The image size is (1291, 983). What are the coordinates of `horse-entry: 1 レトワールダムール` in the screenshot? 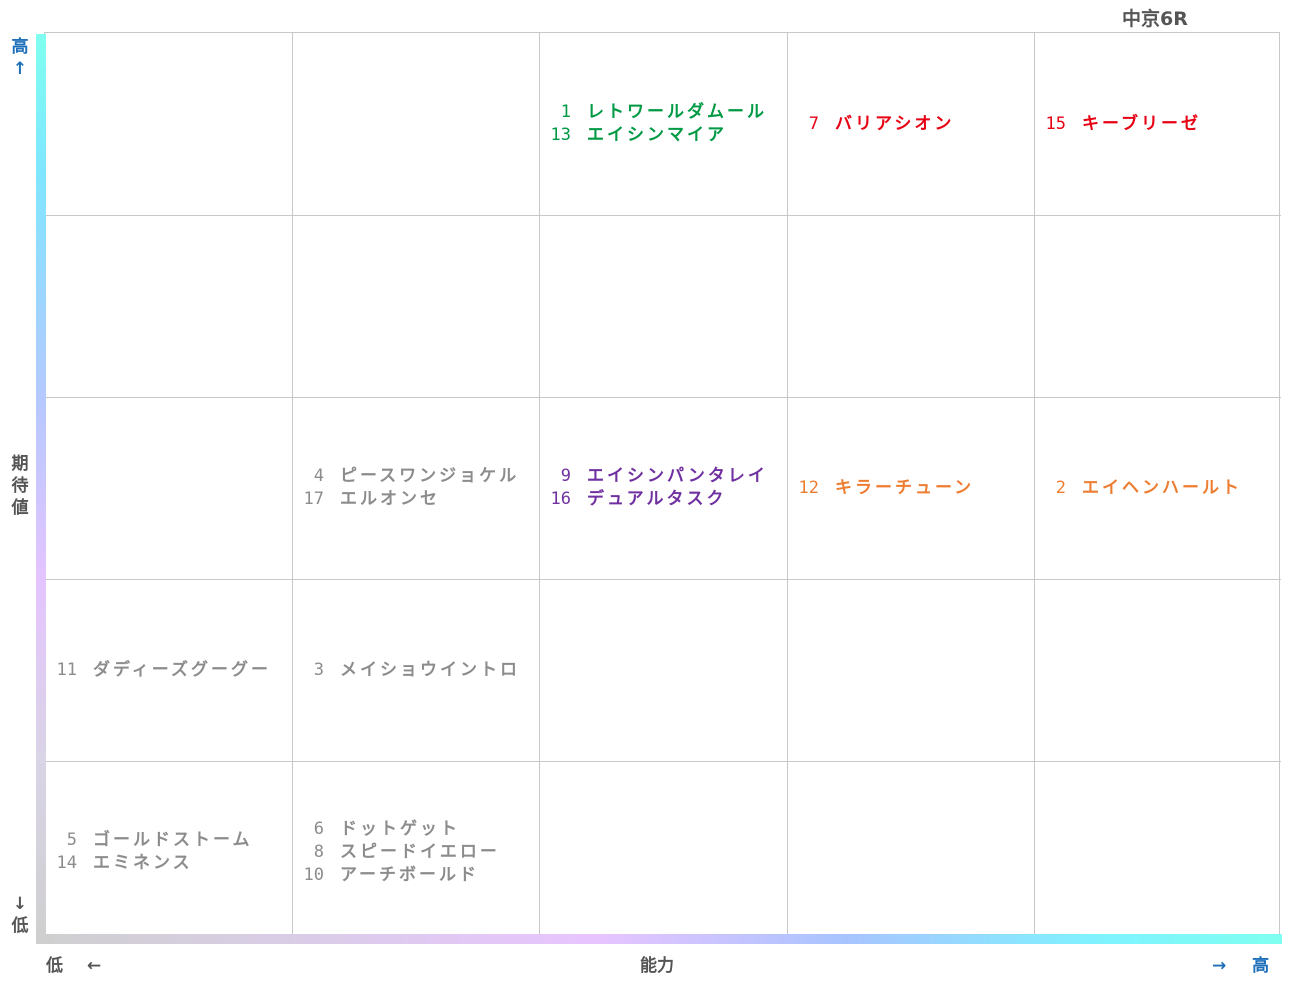 It's located at (664, 112).